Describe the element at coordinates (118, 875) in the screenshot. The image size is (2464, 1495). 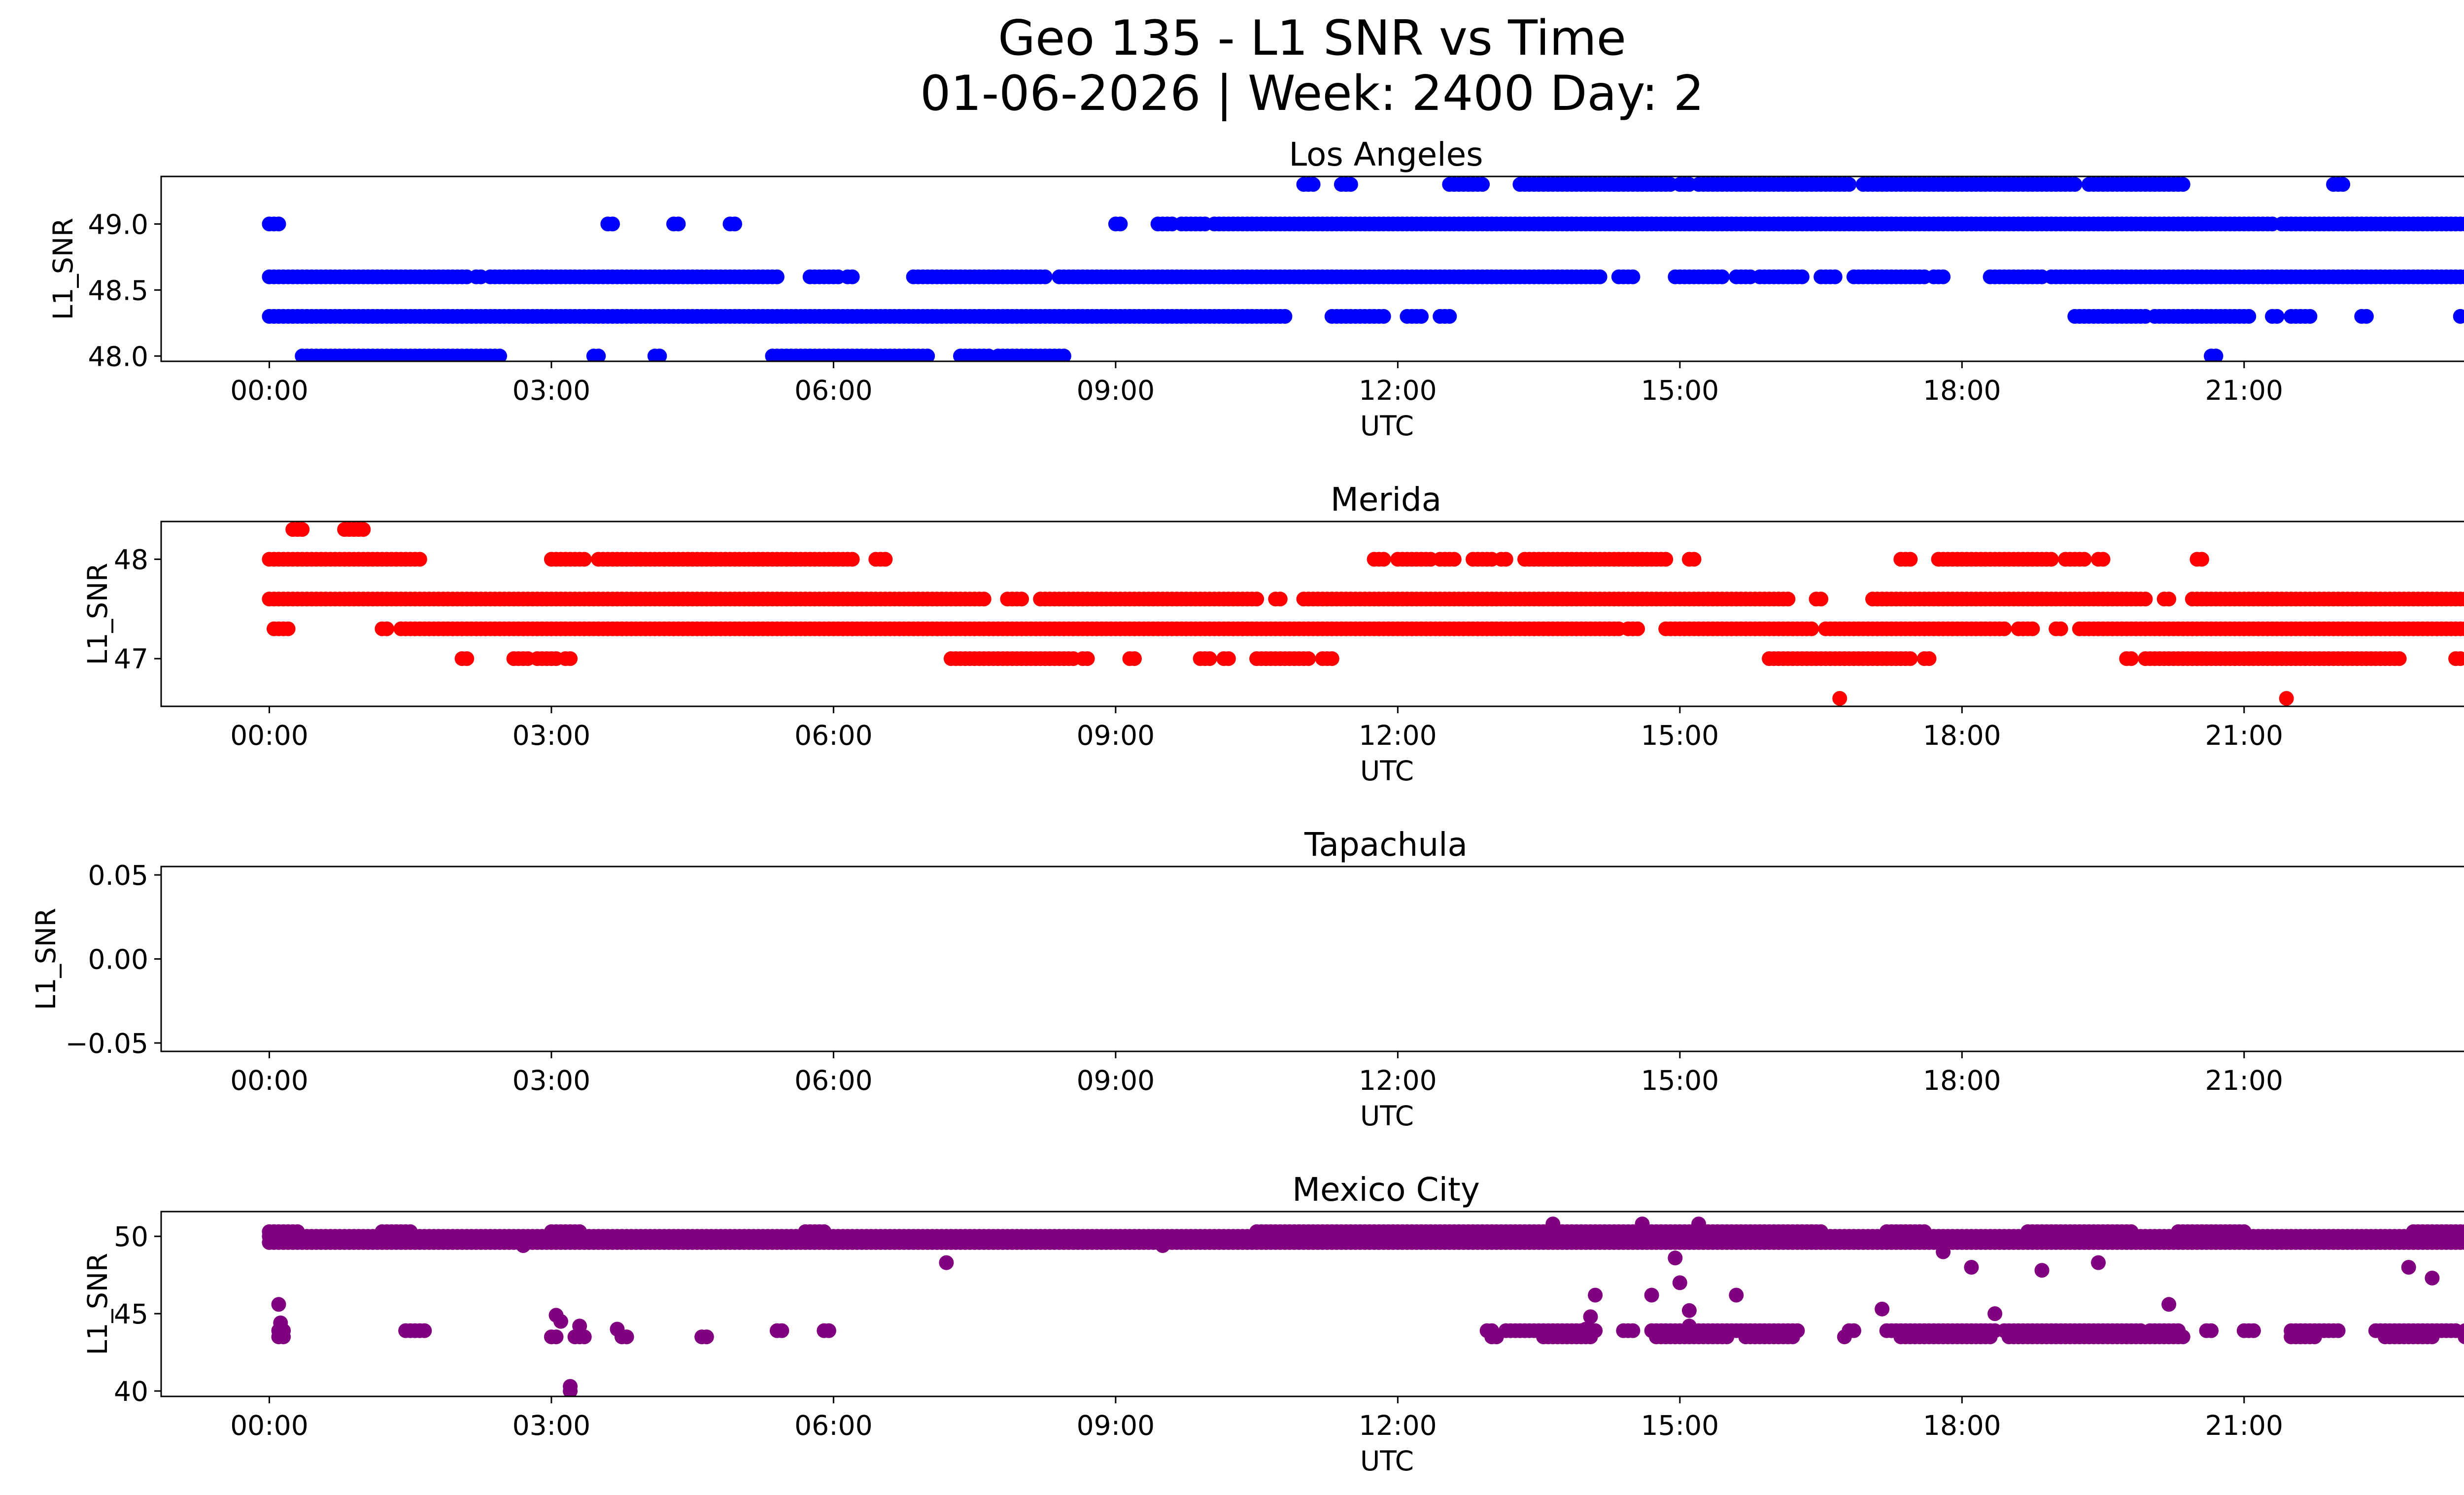
I see `y-tick-label: 0.05` at that location.